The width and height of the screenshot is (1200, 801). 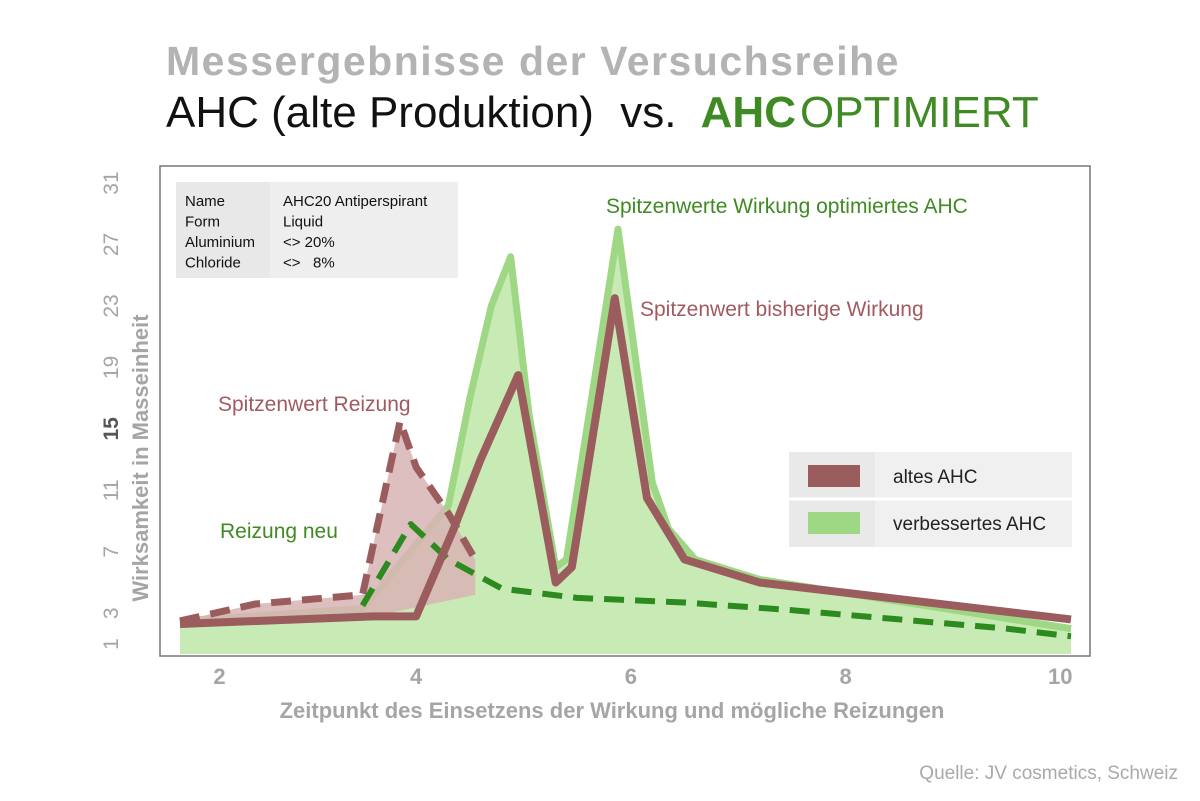 I want to click on x-axis-ticks: 2 4 6 8 10, so click(x=642, y=676).